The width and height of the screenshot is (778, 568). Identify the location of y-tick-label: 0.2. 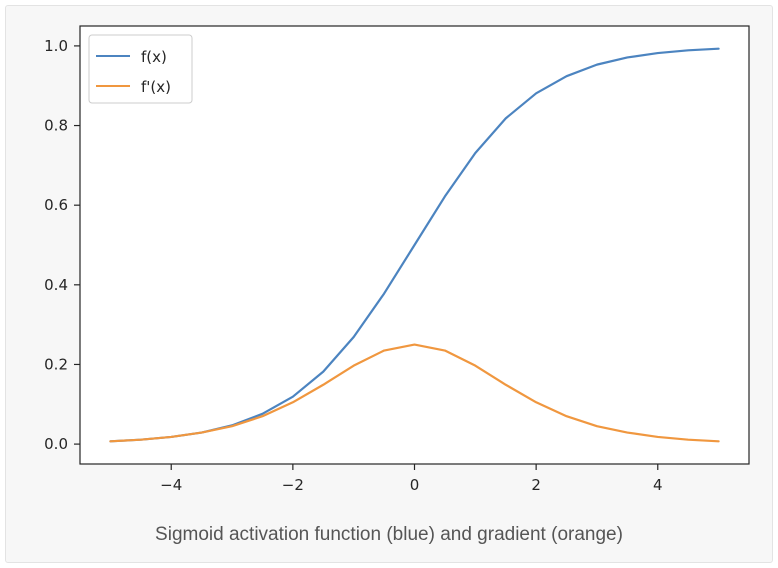
(56, 364).